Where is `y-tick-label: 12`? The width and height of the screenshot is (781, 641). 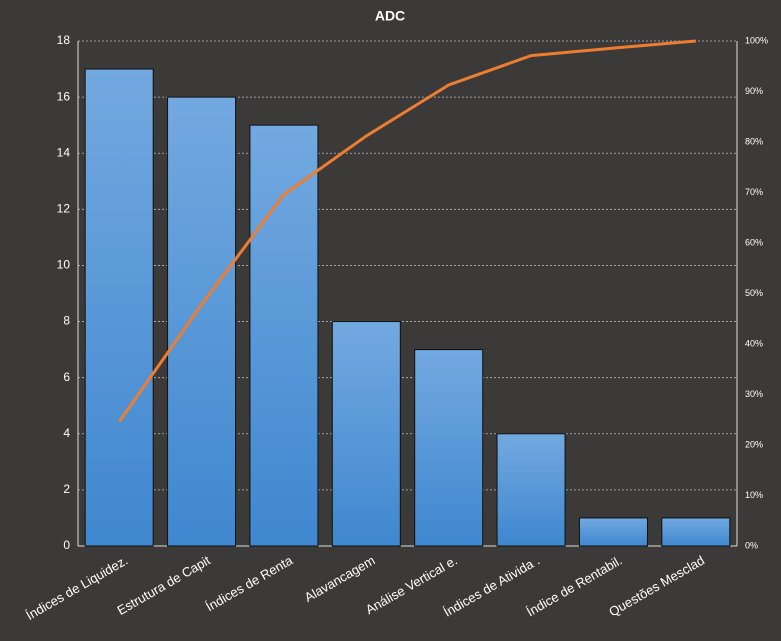 y-tick-label: 12 is located at coordinates (64, 209).